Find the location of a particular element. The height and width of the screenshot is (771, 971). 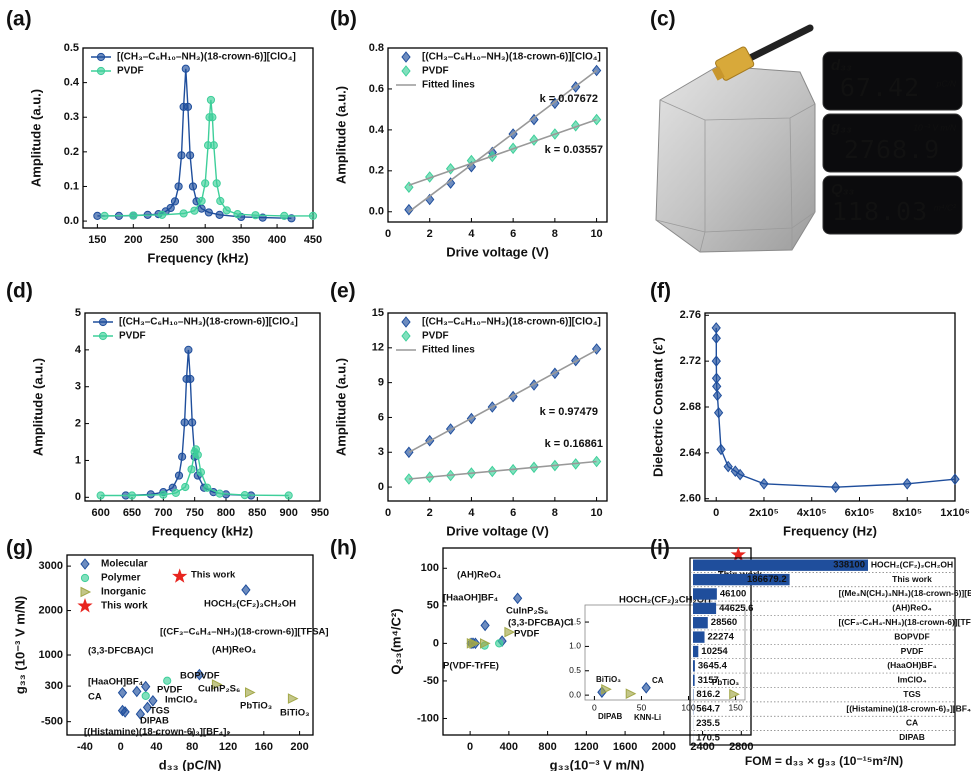

x-tick-label: 2000 is located at coordinates (664, 747).